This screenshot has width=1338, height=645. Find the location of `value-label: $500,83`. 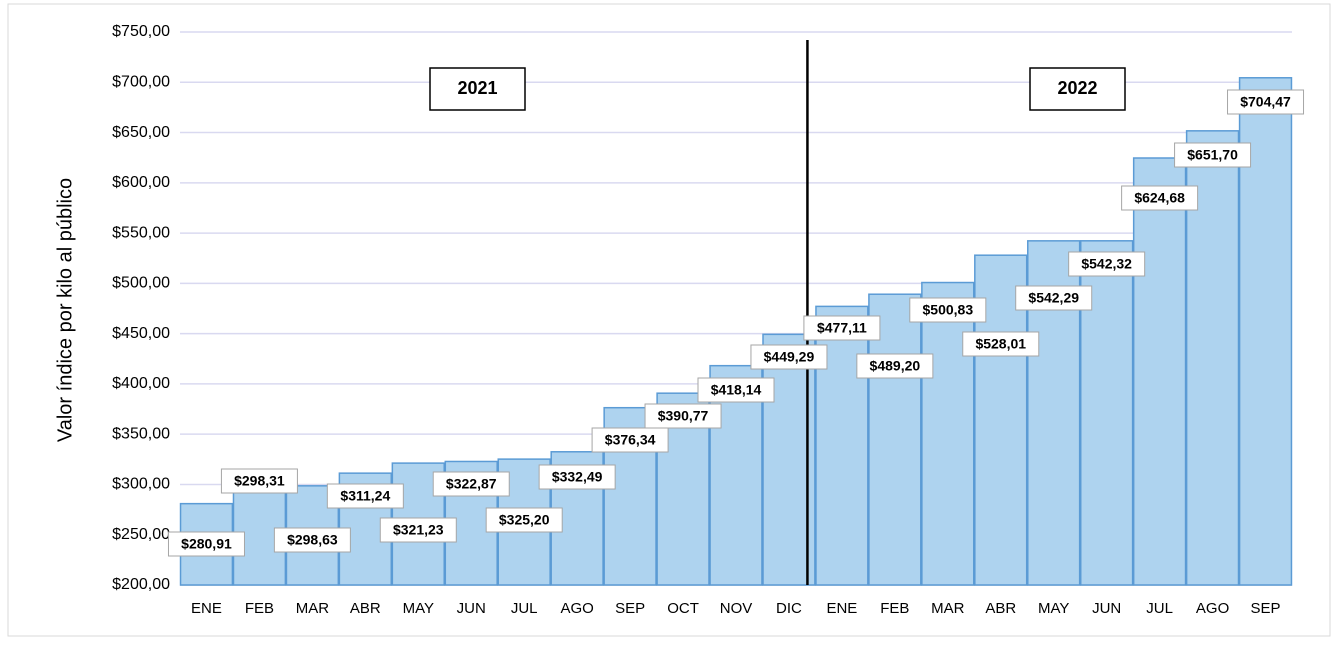

value-label: $500,83 is located at coordinates (948, 310).